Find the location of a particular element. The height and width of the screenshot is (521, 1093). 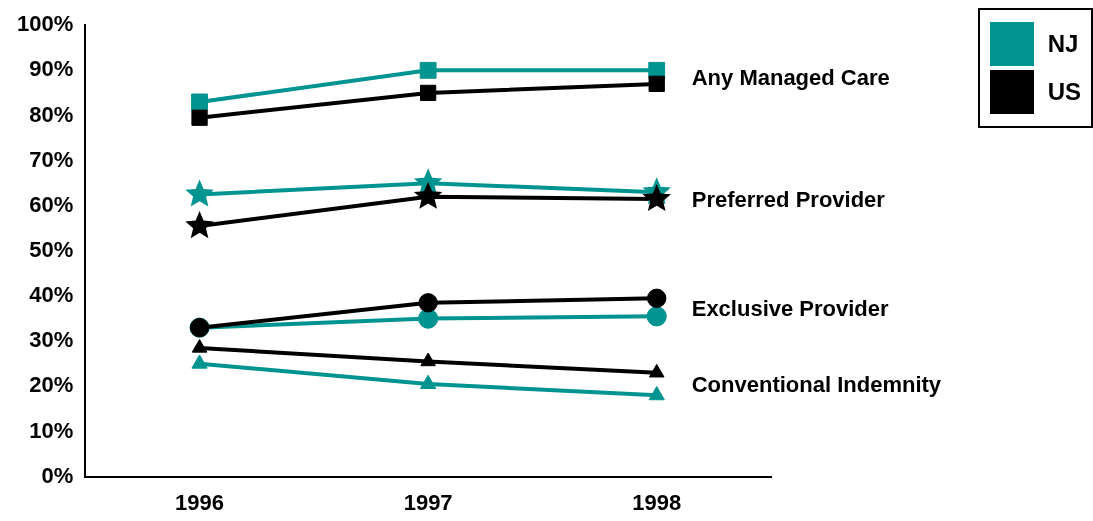

x-tick-label: 1998 is located at coordinates (657, 502).